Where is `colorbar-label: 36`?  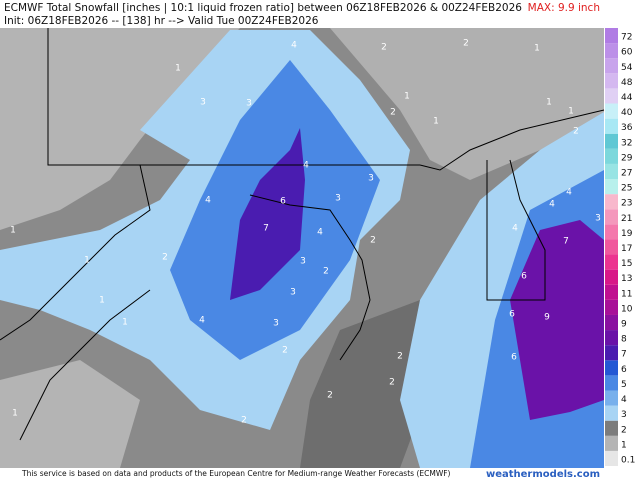
colorbar-label: 36 is located at coordinates (627, 128).